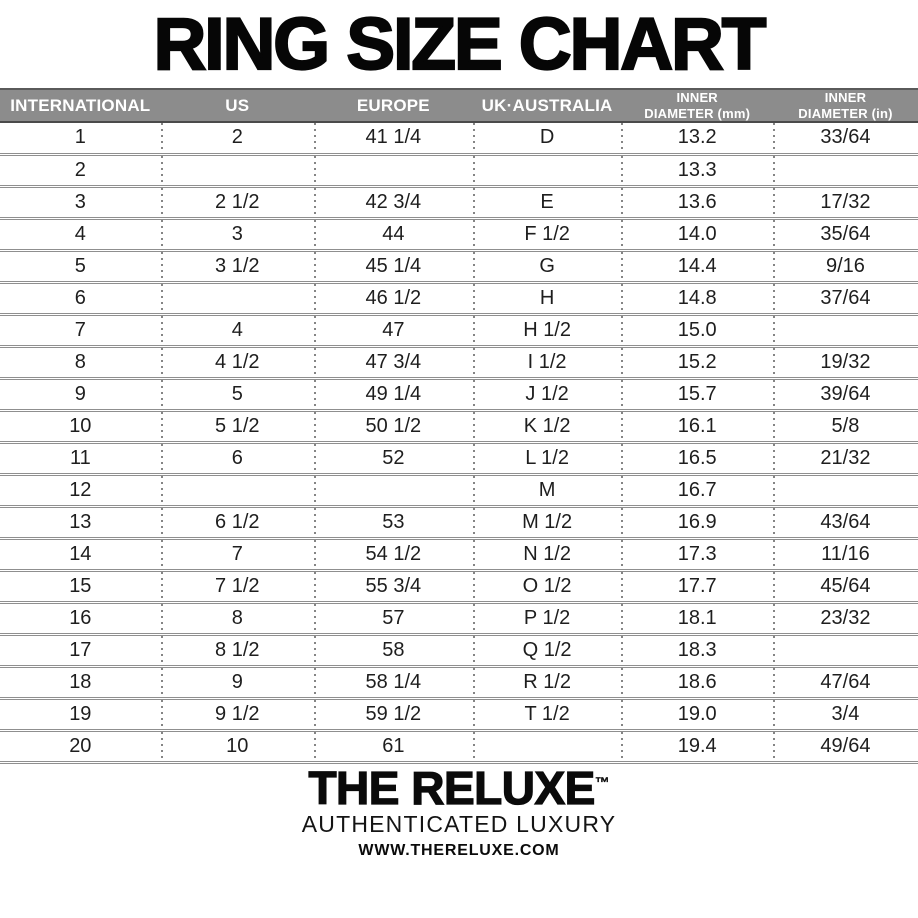 The width and height of the screenshot is (918, 918). I want to click on table-cell: 11/16, so click(845, 555).